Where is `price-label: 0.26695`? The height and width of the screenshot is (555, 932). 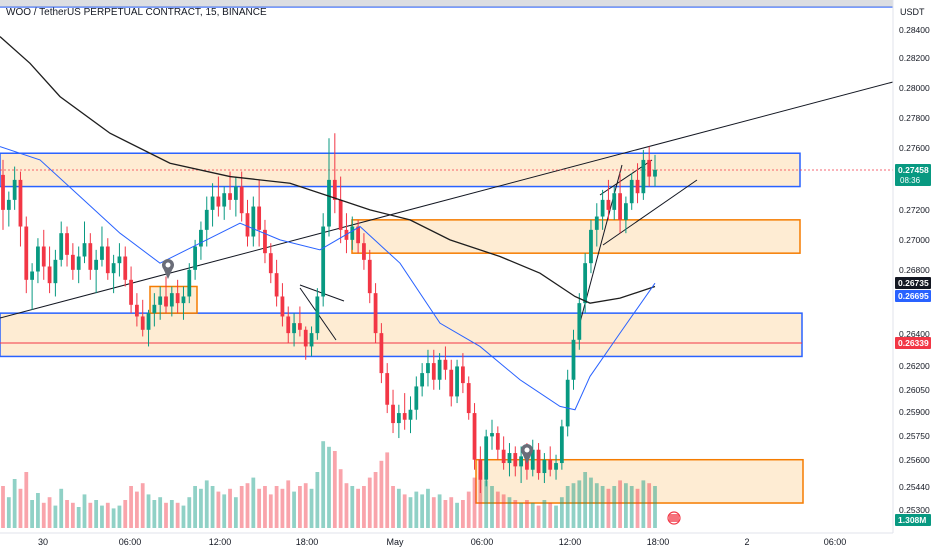 price-label: 0.26695 is located at coordinates (913, 296).